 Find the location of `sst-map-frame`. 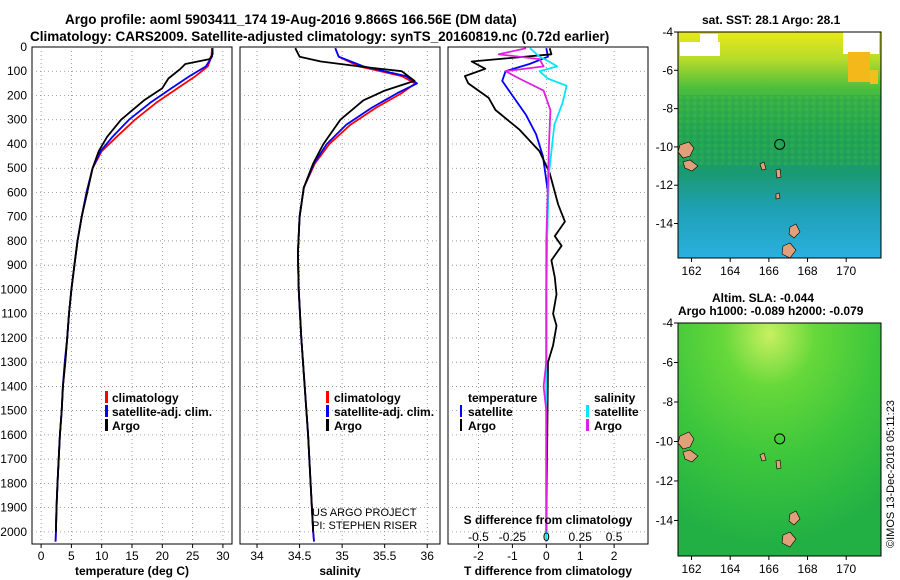

sst-map-frame is located at coordinates (779, 145).